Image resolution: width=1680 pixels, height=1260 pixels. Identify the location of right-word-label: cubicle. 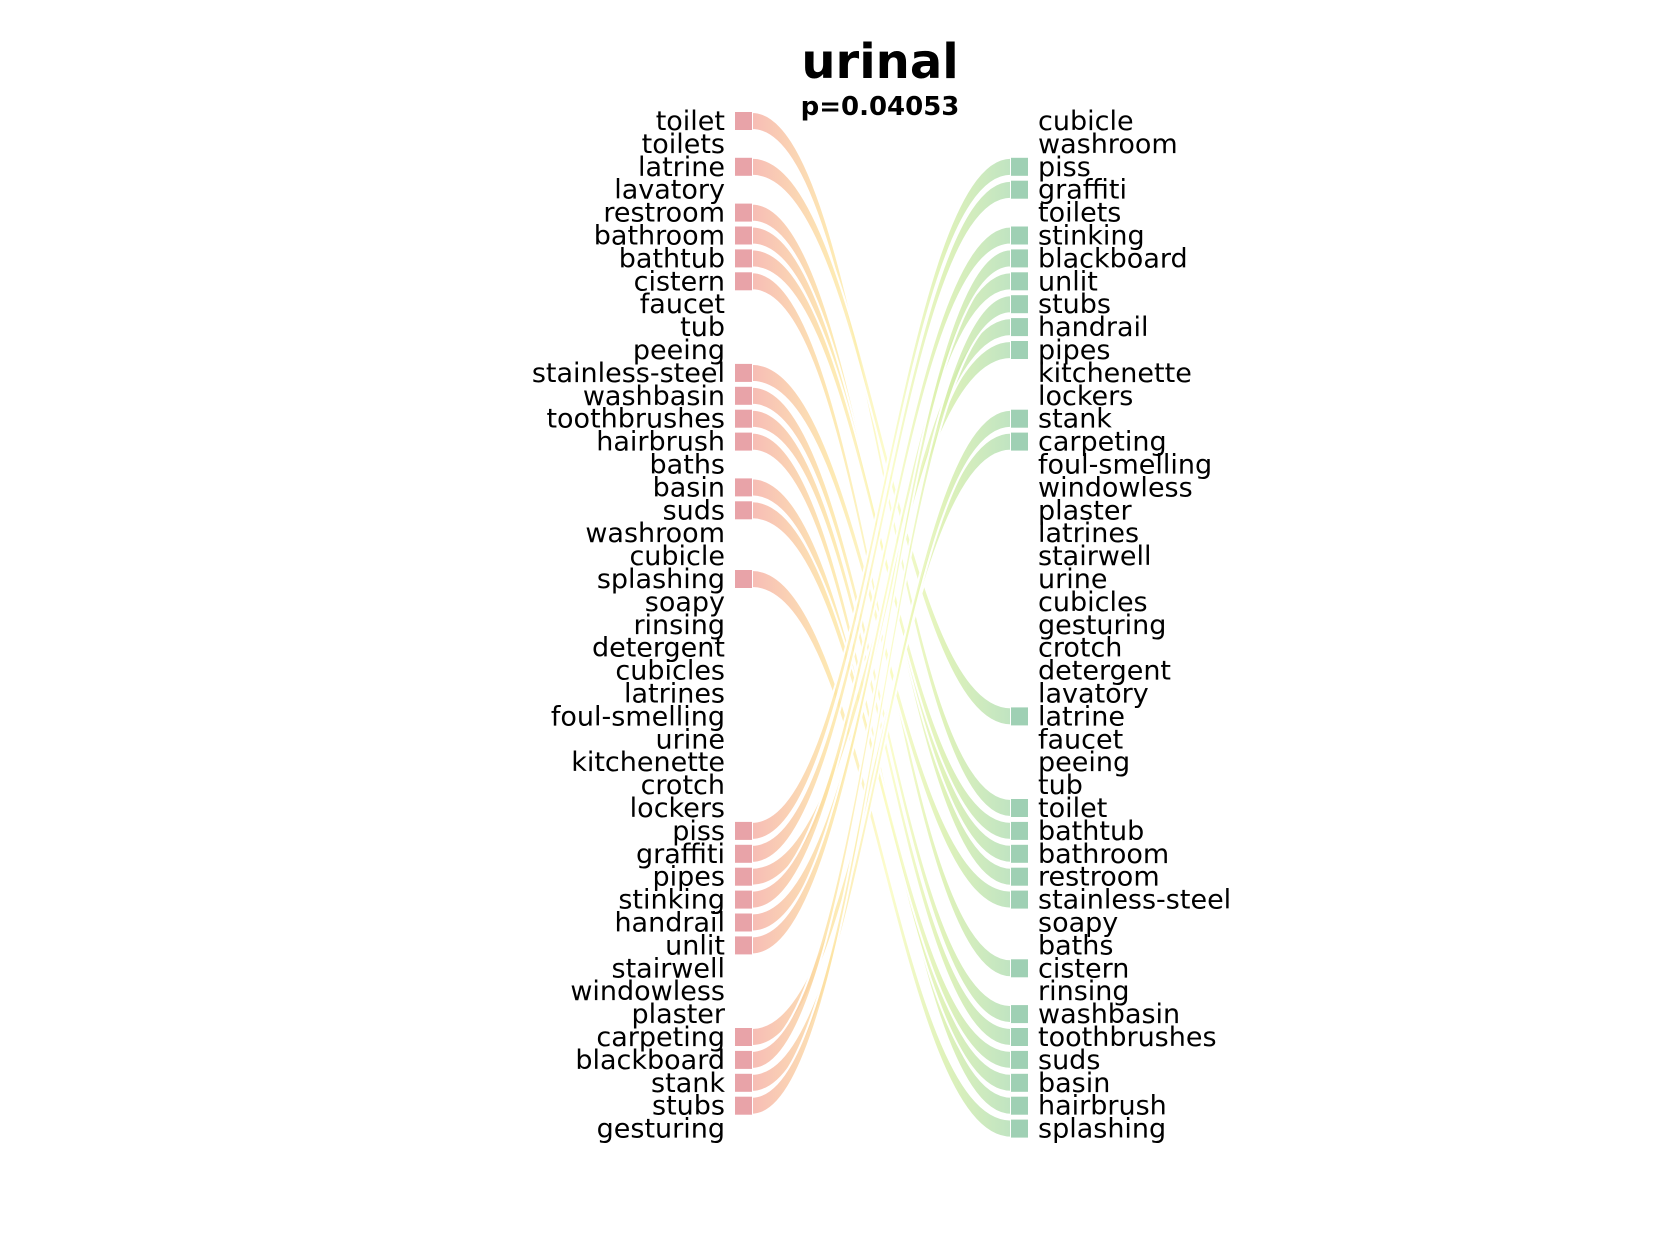
(1086, 121).